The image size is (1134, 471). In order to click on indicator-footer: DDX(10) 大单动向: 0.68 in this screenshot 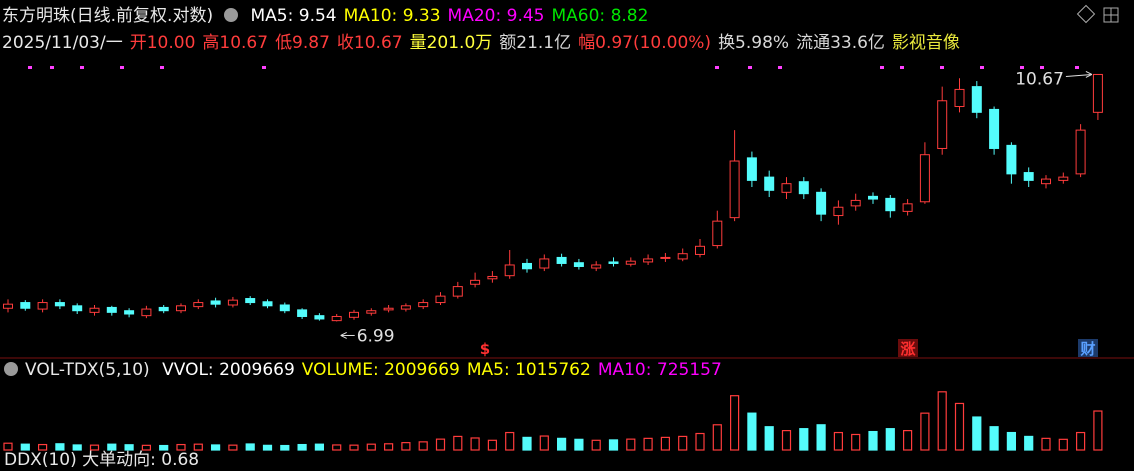, I will do `click(102, 460)`.